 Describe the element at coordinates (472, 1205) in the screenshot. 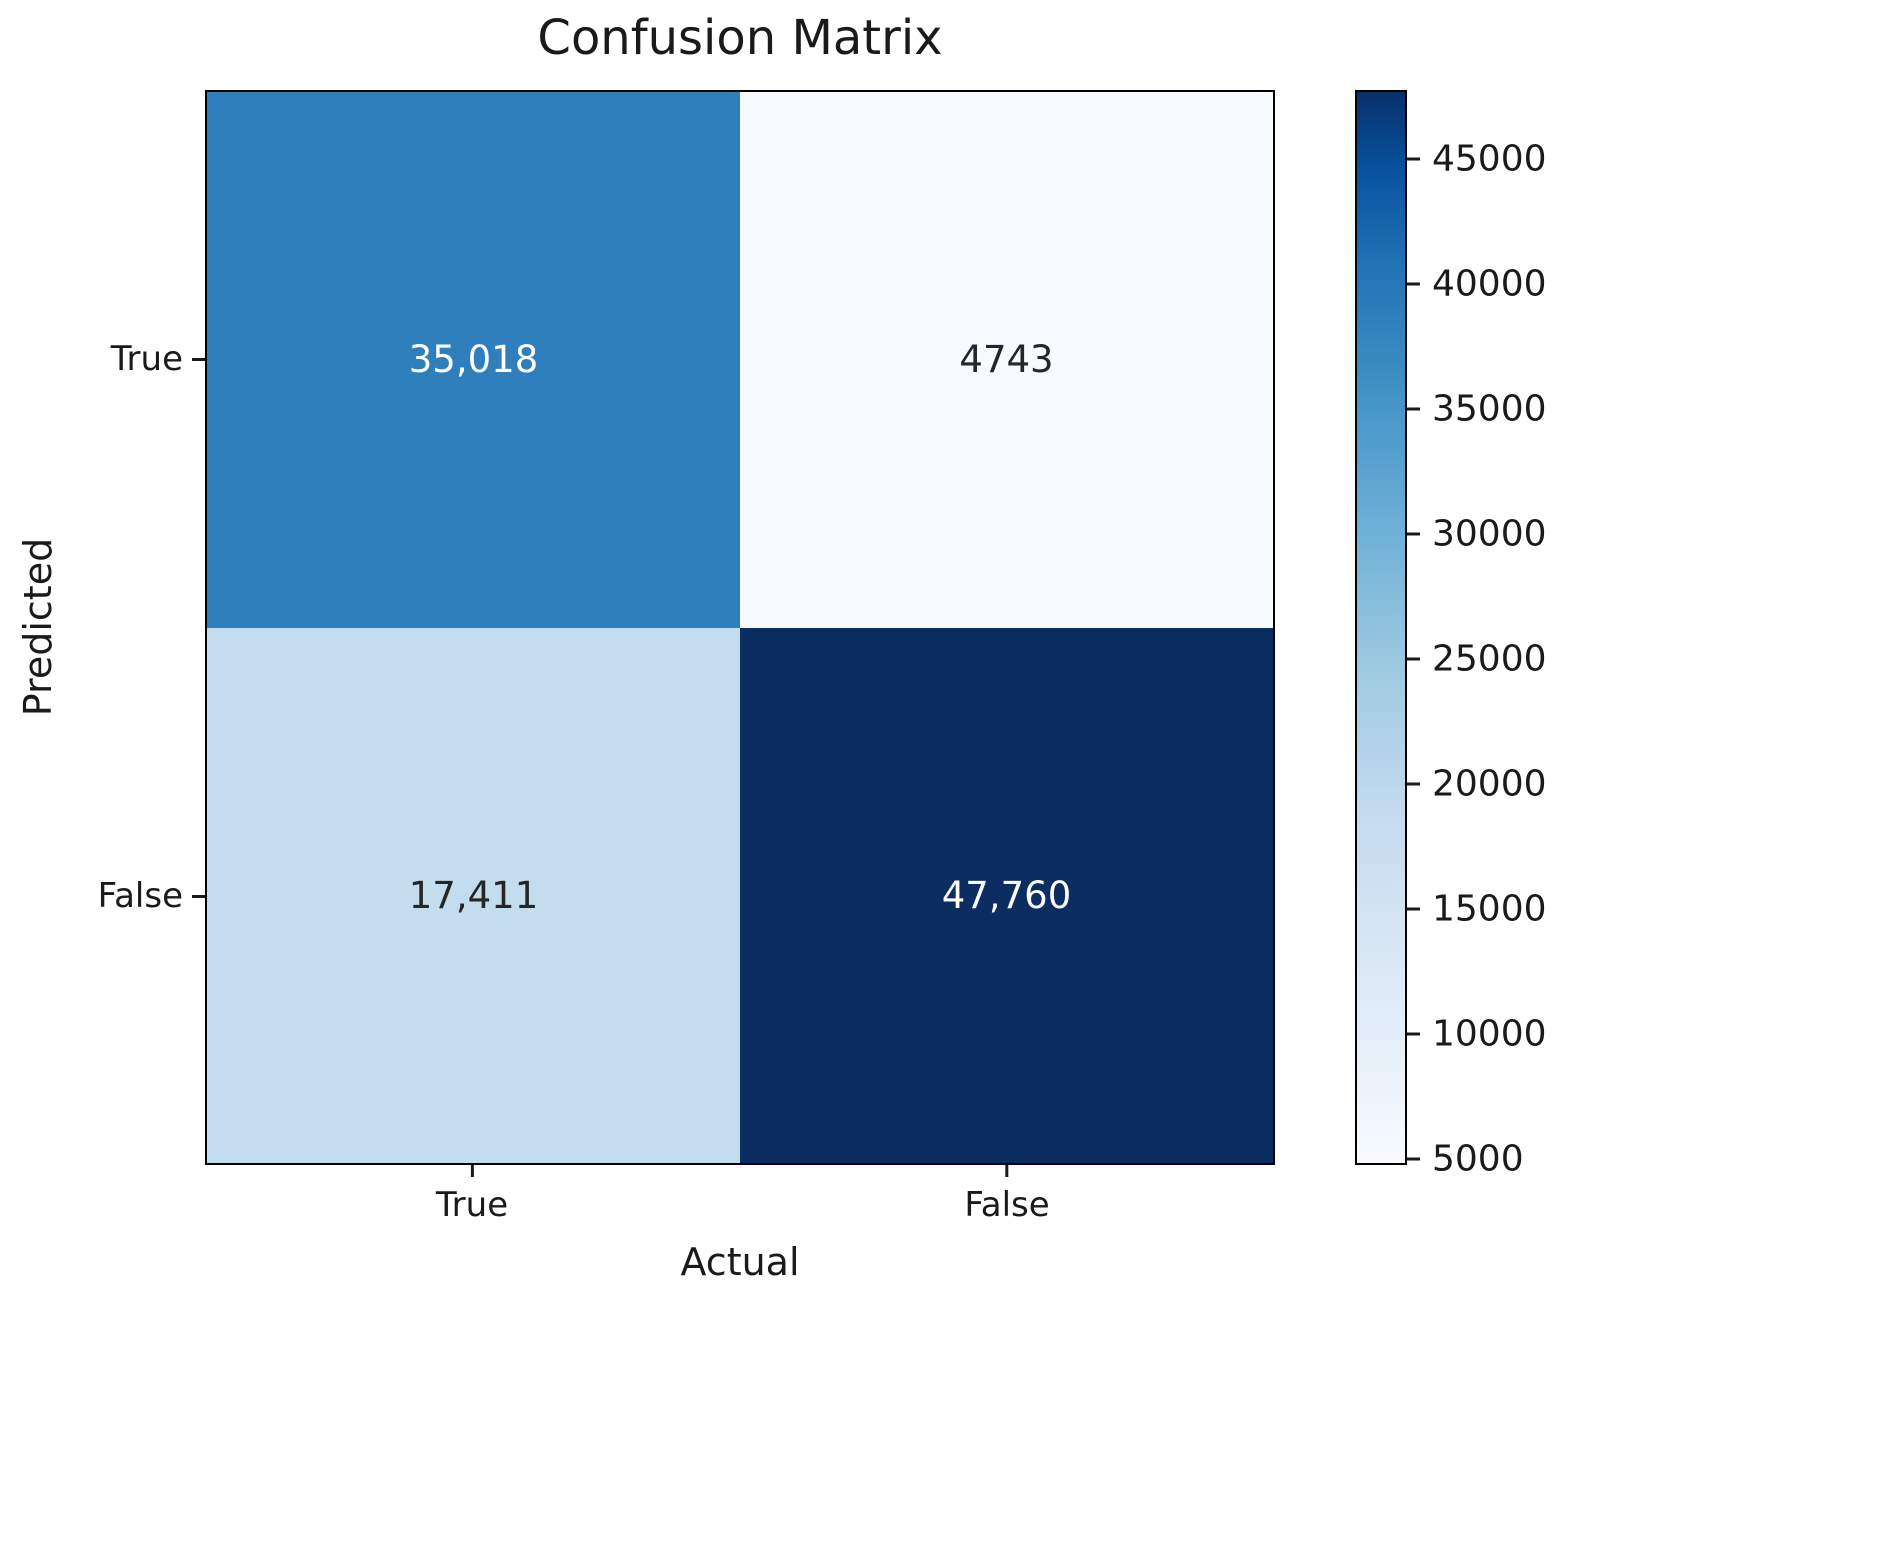

I see `x-tick-label: True` at that location.